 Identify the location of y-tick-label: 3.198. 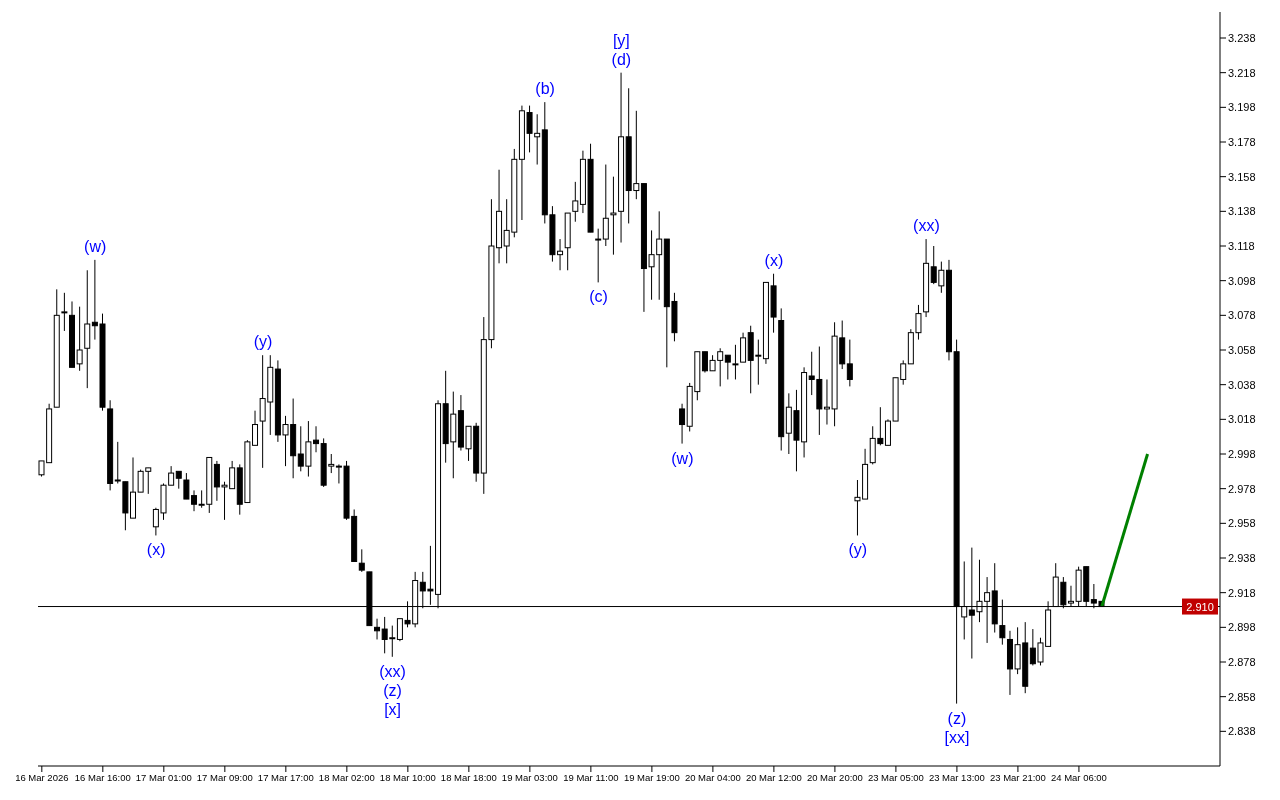
(1242, 107).